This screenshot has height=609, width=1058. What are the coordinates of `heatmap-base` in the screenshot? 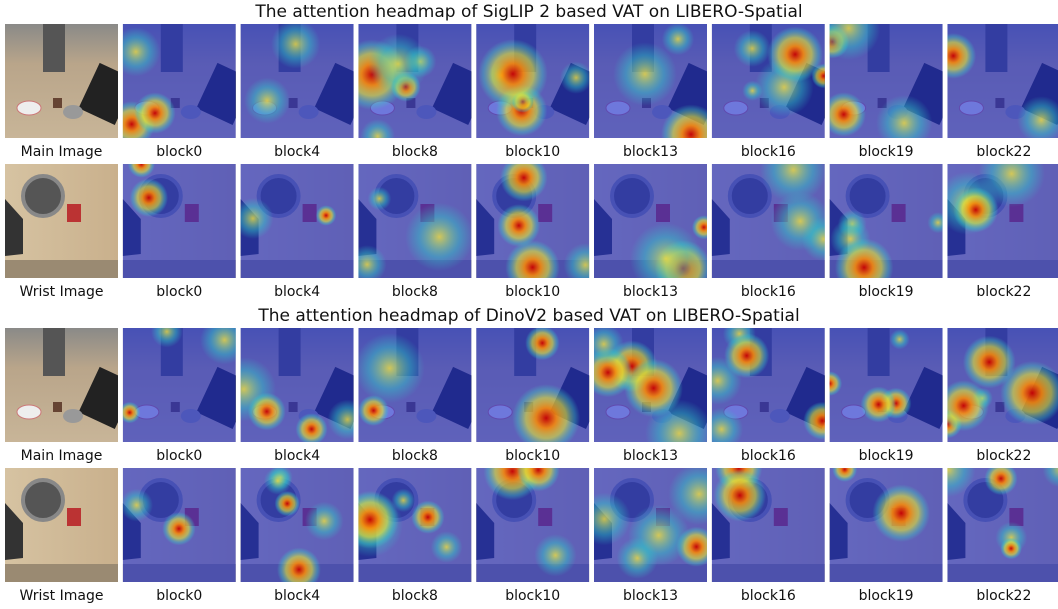 It's located at (886, 385).